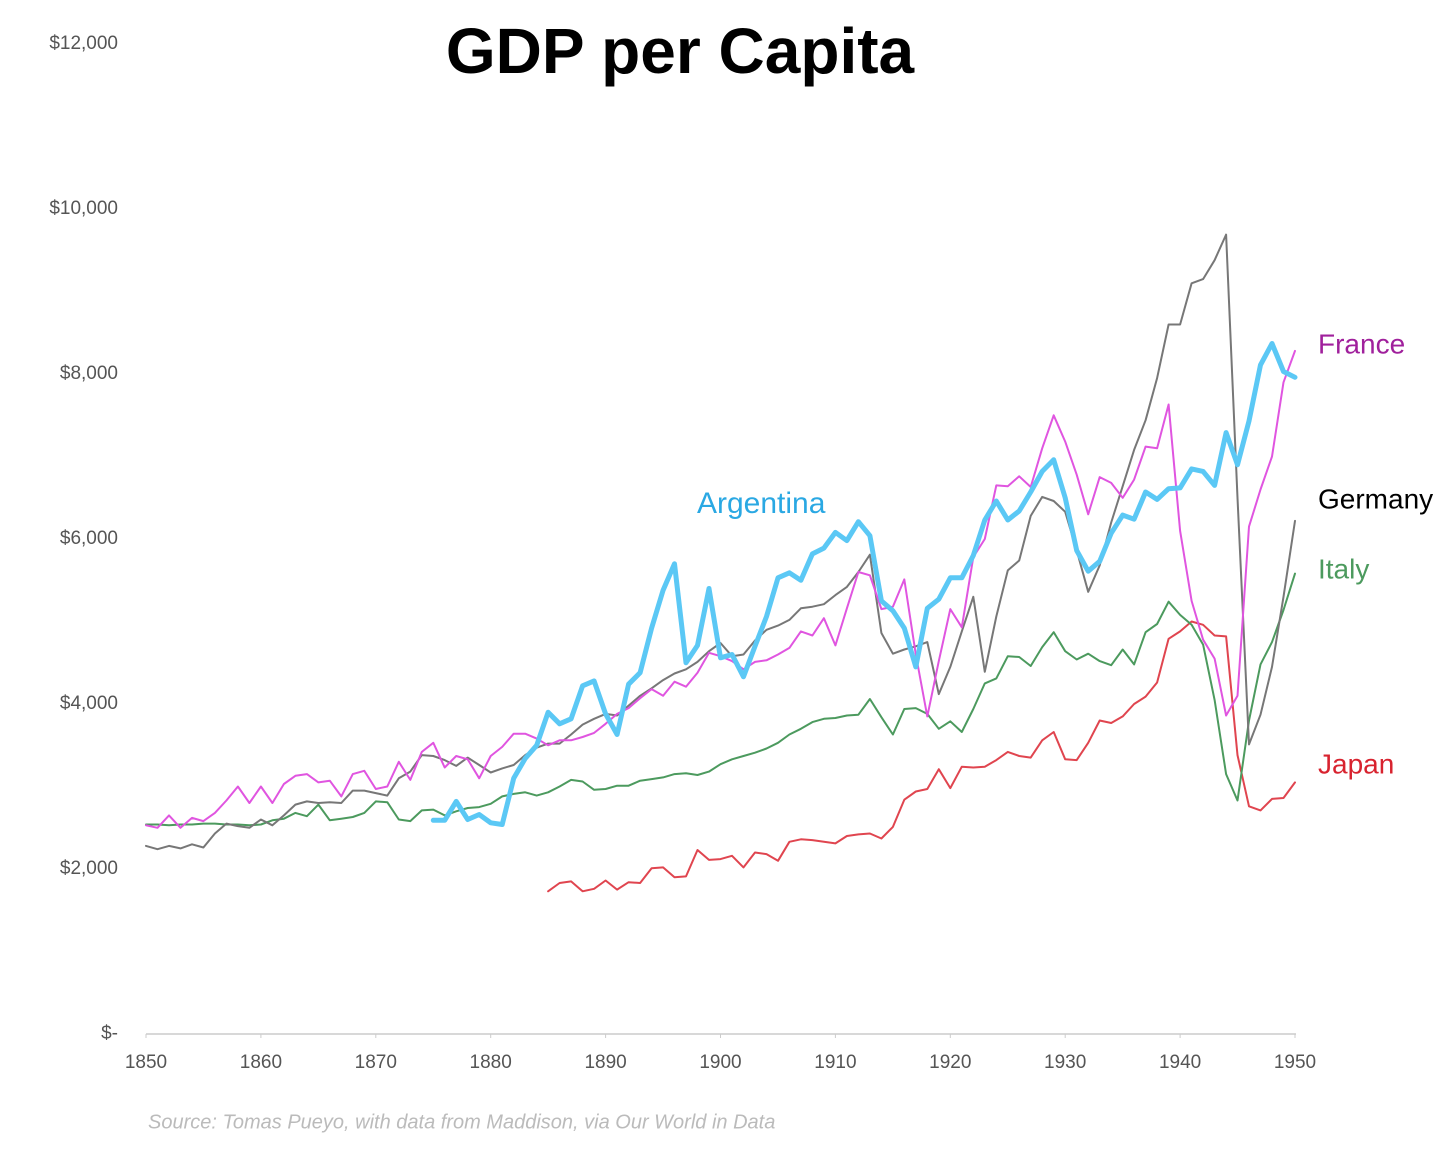  What do you see at coordinates (89, 538) in the screenshot?
I see `y-tick-label: $6,000` at bounding box center [89, 538].